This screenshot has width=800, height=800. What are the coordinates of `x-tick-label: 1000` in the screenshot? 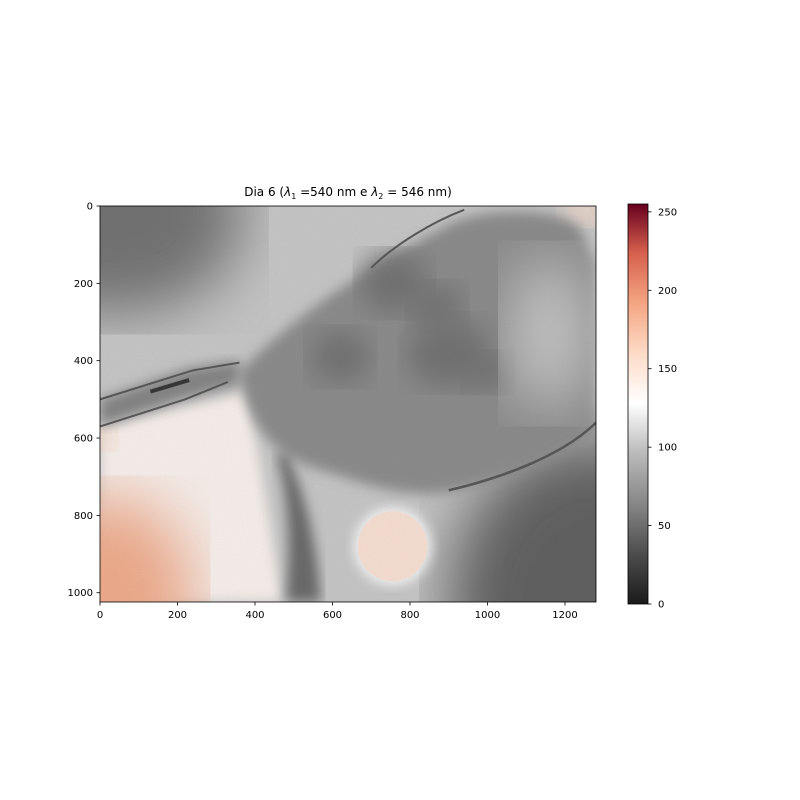 It's located at (487, 615).